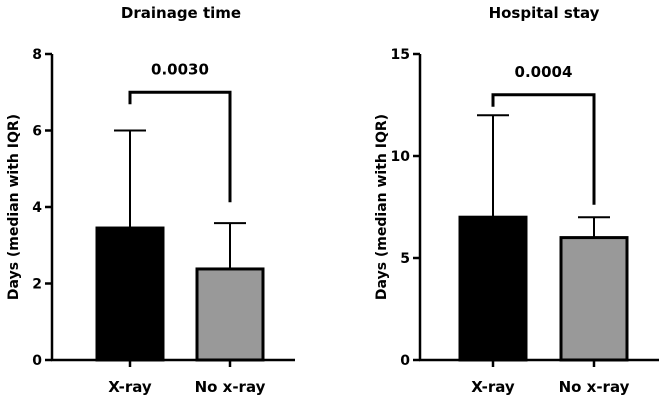 This screenshot has height=406, width=661. Describe the element at coordinates (544, 72) in the screenshot. I see `p-value-label: 0.0004` at that location.